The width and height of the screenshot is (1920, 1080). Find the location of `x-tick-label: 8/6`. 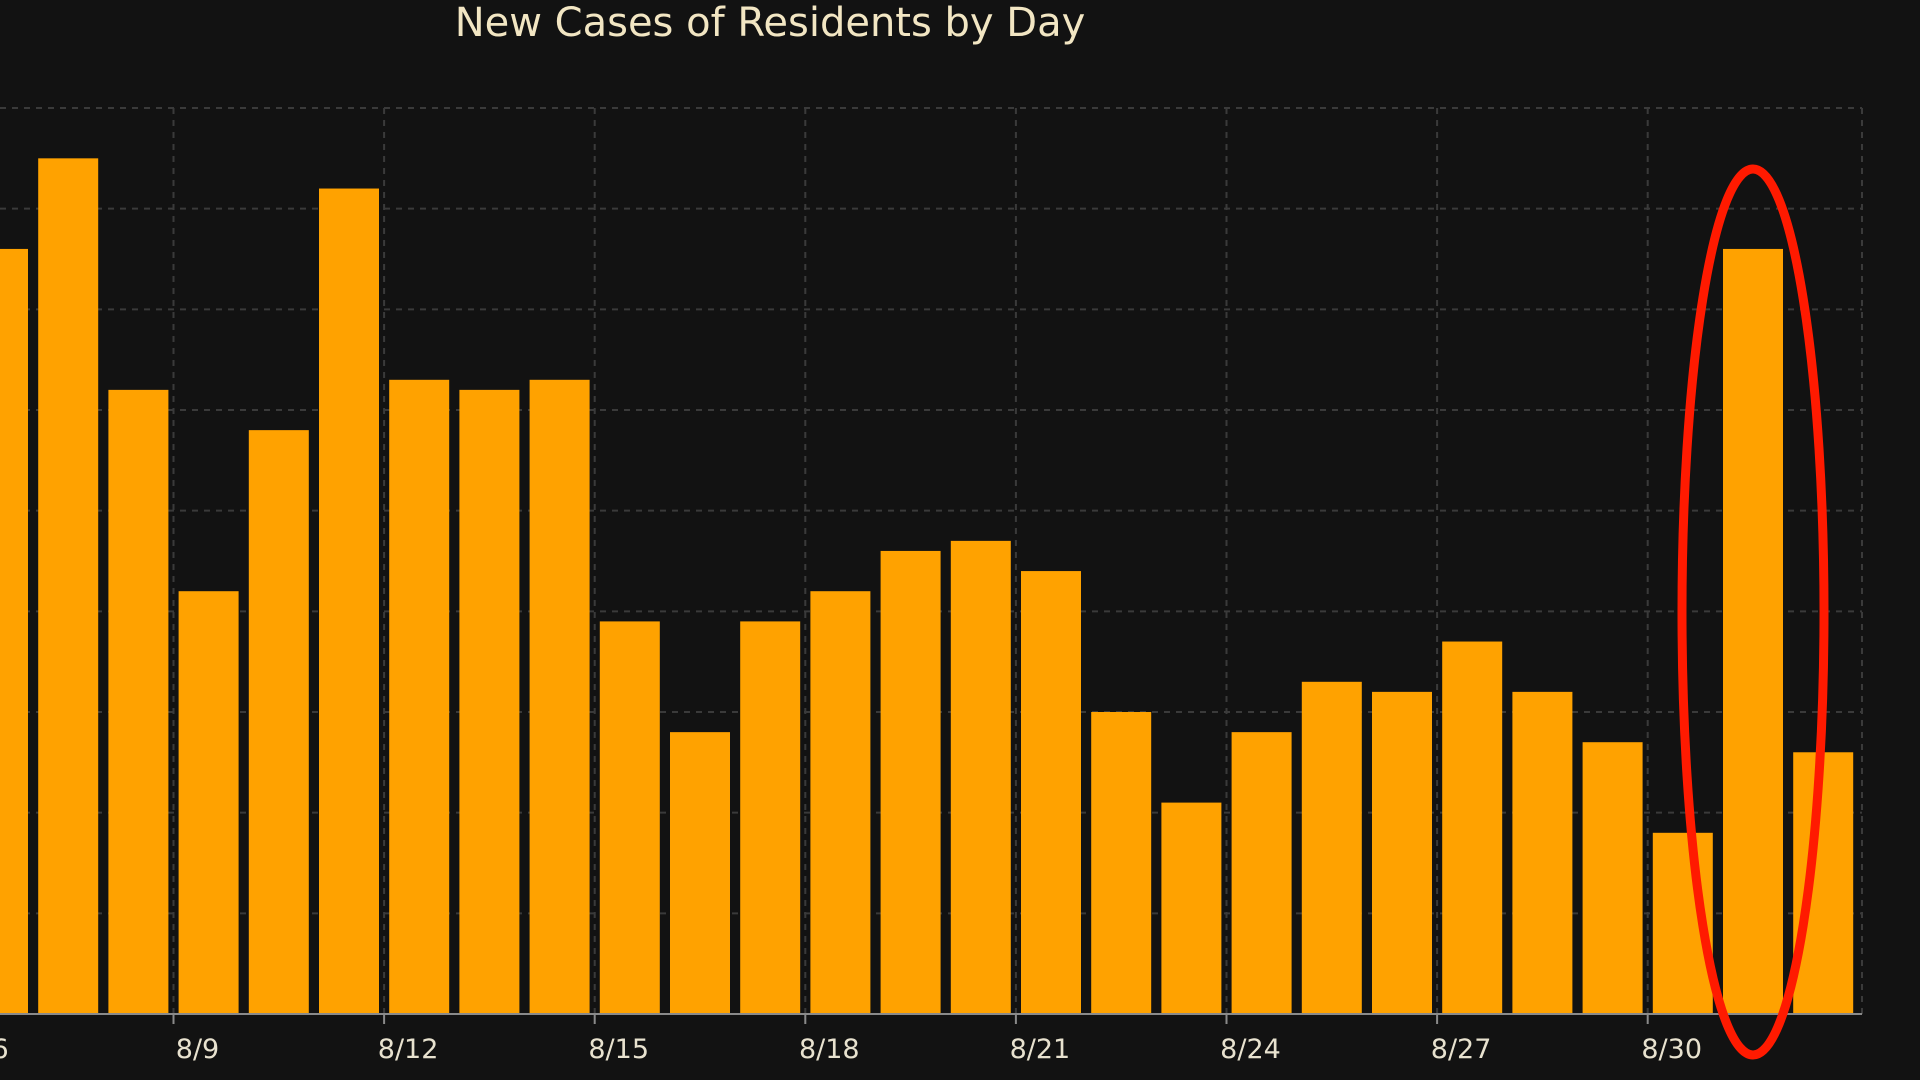

x-tick-label: 8/6 is located at coordinates (4, 1049).